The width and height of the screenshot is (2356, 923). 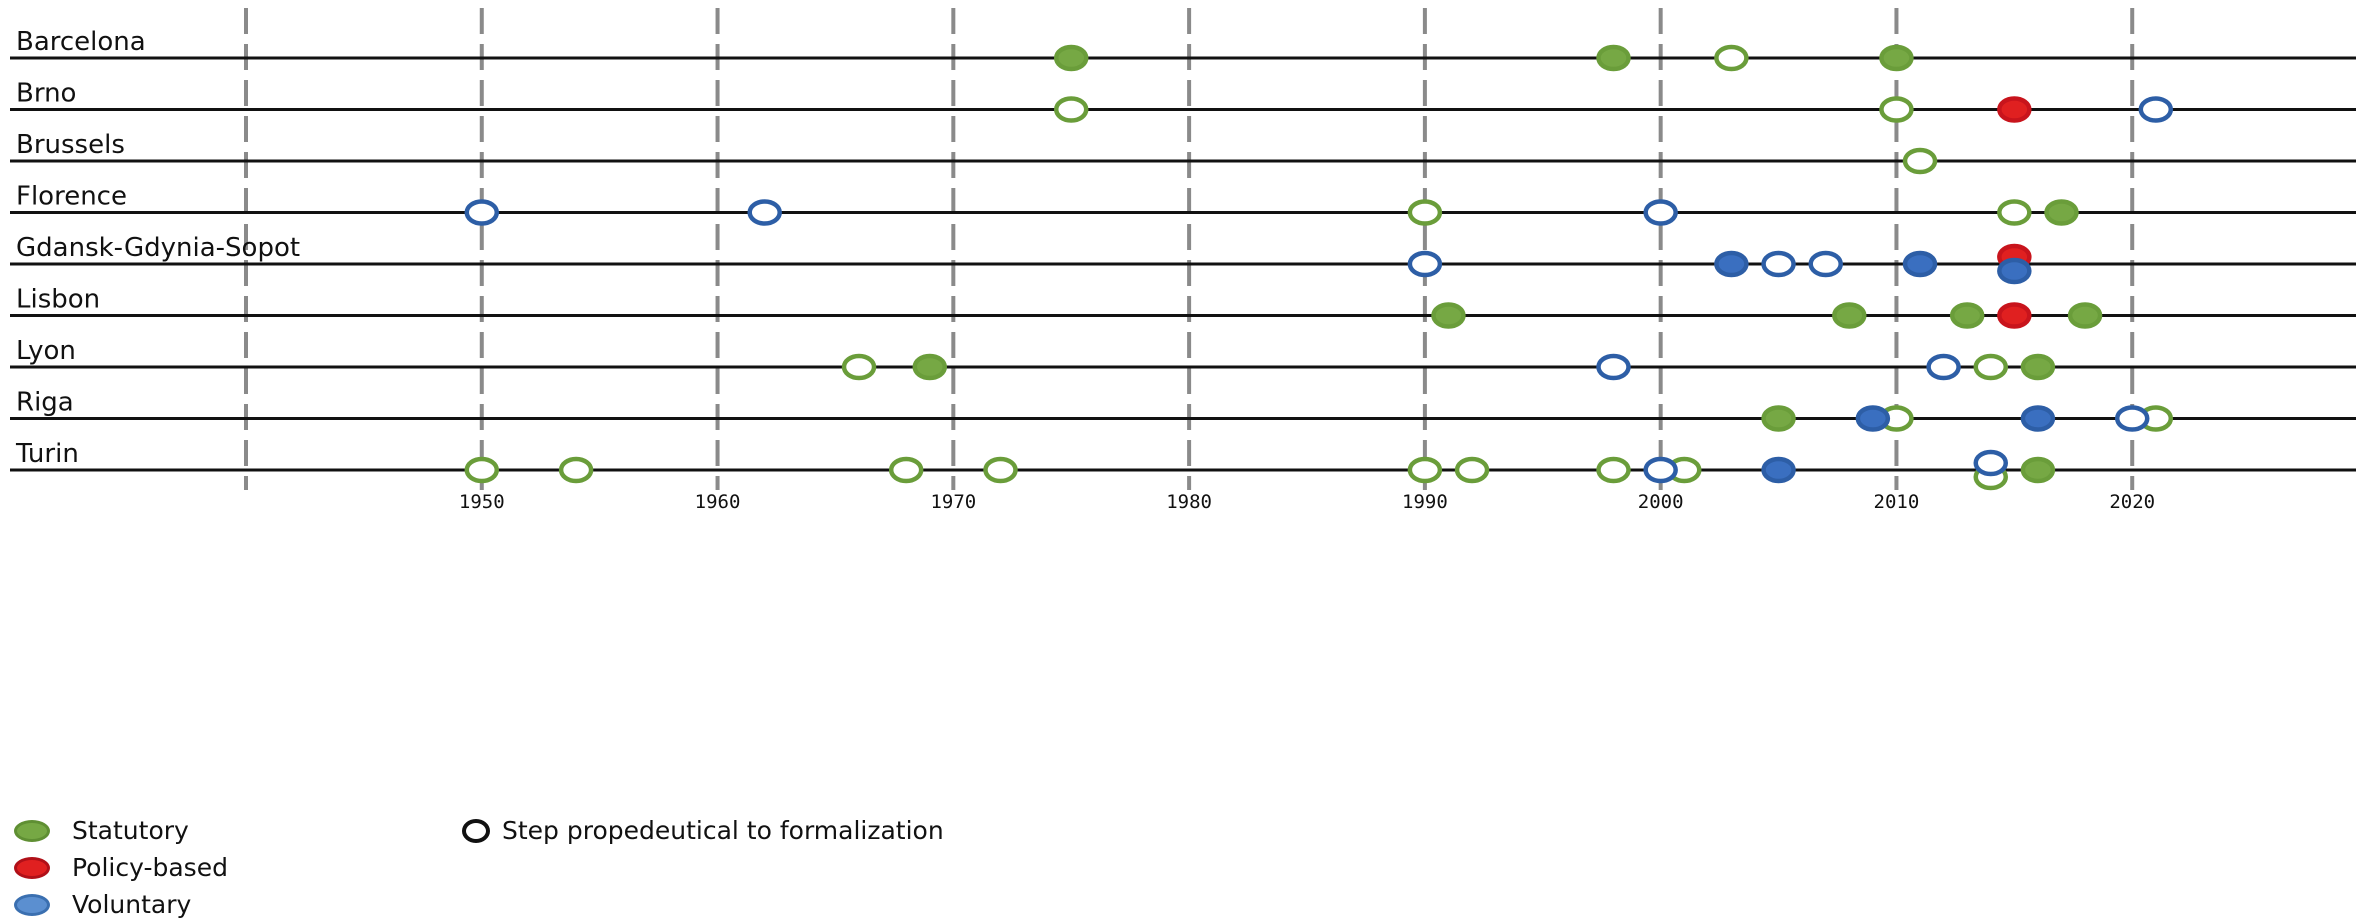 I want to click on marker-statutory-filled-lisbon-2008, so click(x=1849, y=315).